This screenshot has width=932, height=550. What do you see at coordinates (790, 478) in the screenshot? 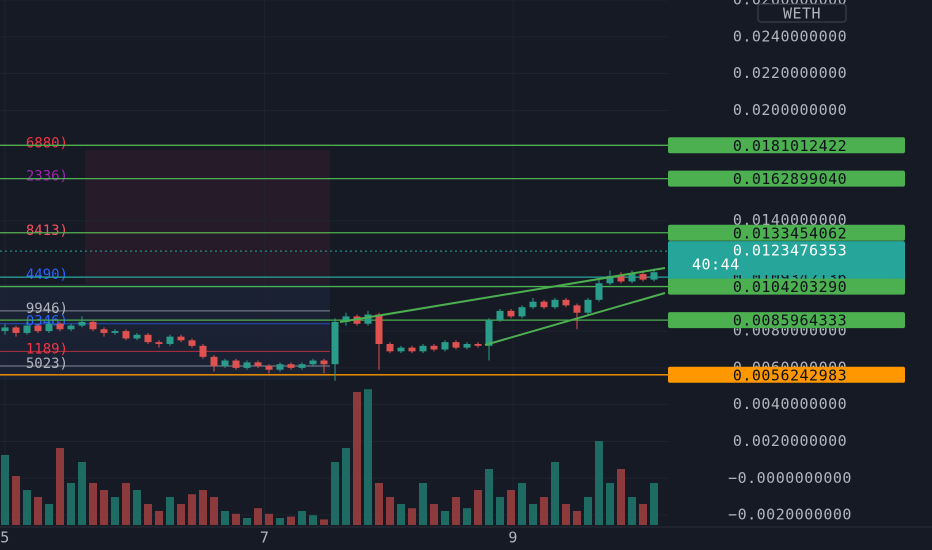
I see `y-tick-label: −0.0000000000` at bounding box center [790, 478].